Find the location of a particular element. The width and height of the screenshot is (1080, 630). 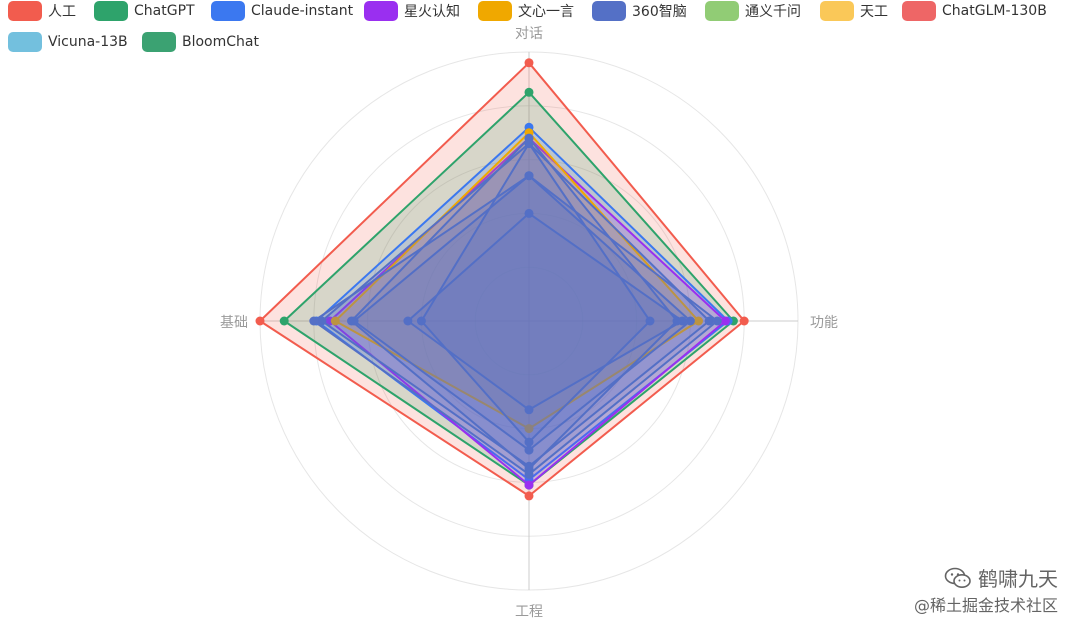

watermark-line1: 鹤啸九天 is located at coordinates (986, 577).